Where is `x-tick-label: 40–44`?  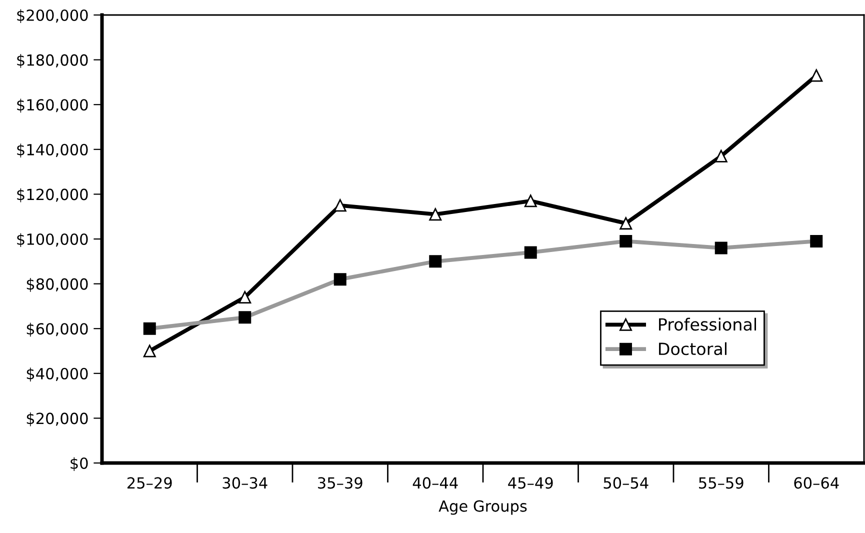 x-tick-label: 40–44 is located at coordinates (435, 483).